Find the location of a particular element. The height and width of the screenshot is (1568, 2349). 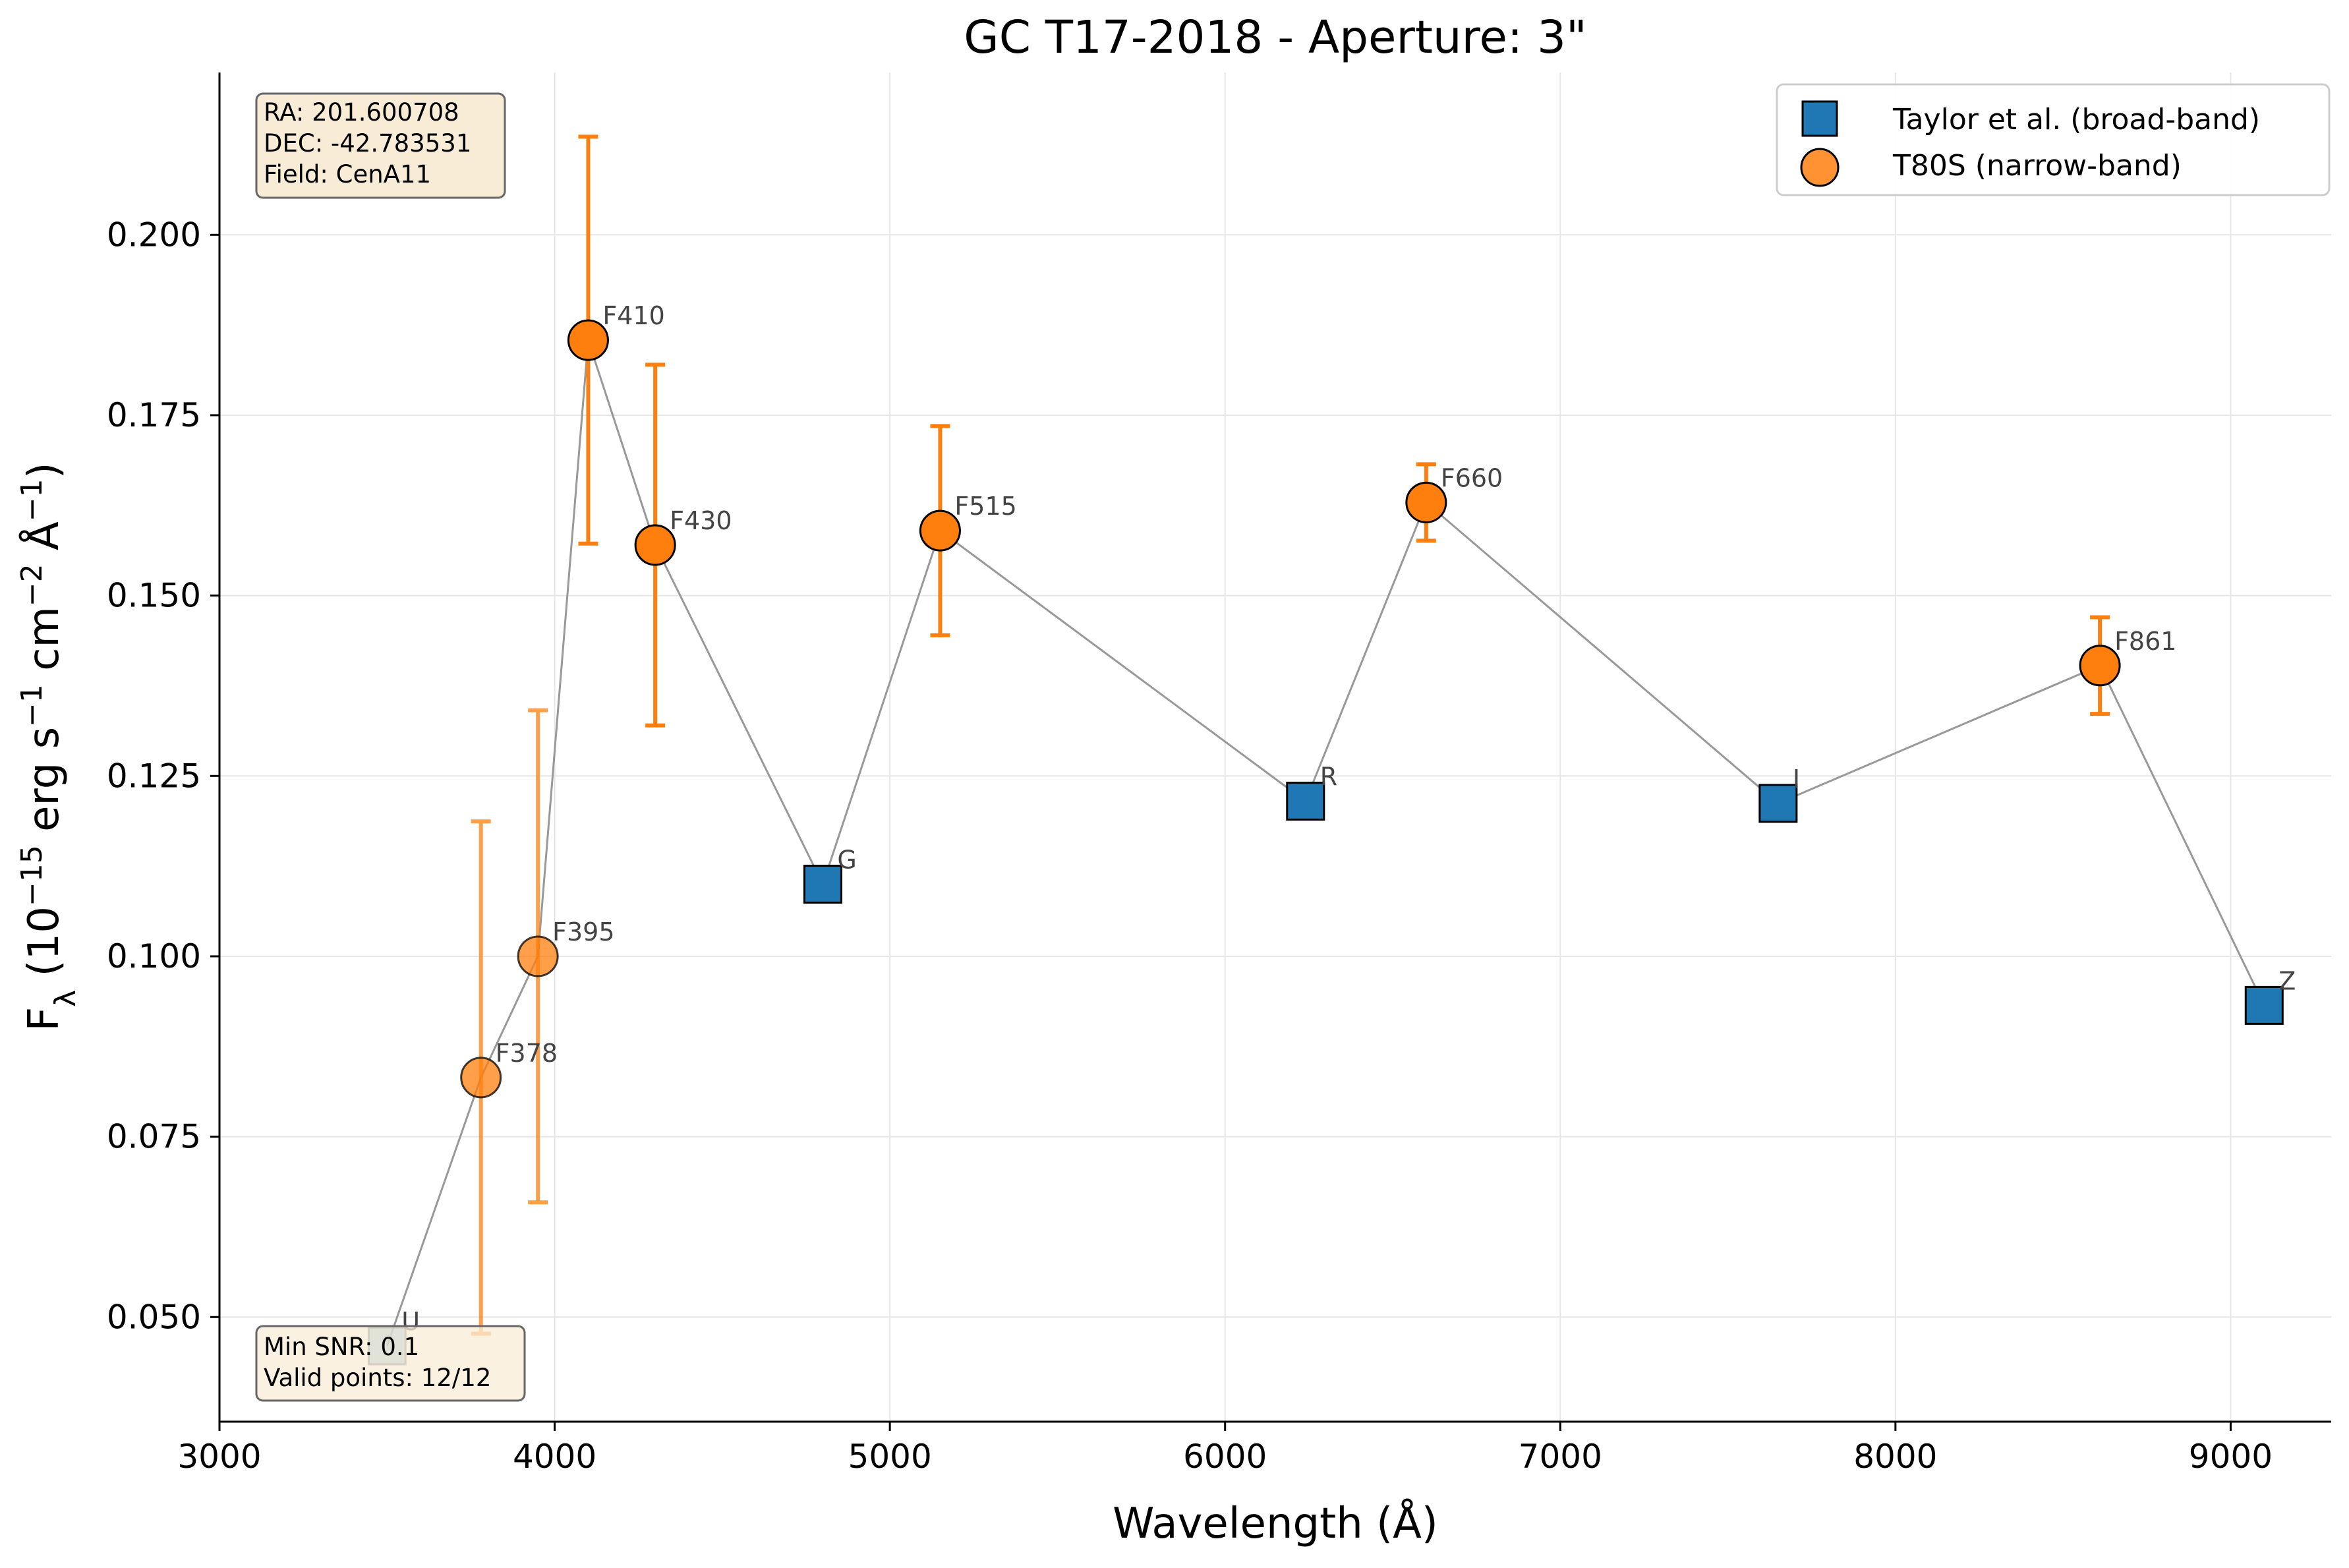

legend-entry-label: T80S (narrow-band) is located at coordinates (2037, 166).